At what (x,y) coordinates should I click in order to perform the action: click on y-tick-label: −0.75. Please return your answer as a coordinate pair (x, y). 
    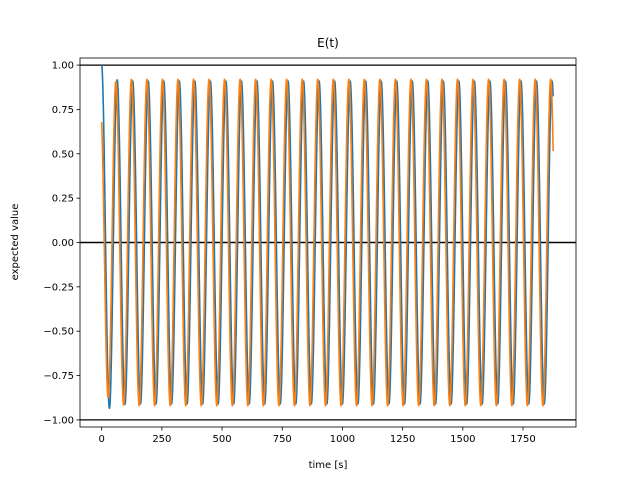
    Looking at the image, I should click on (58, 376).